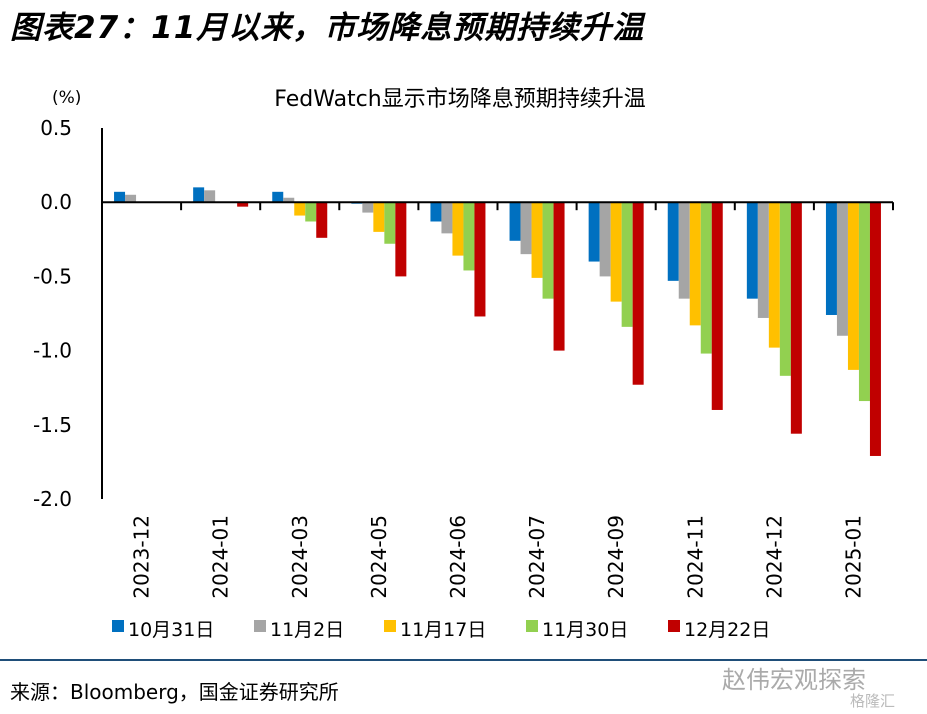 The width and height of the screenshot is (927, 714). What do you see at coordinates (873, 701) in the screenshot?
I see `watermark-logo: 格隆汇` at bounding box center [873, 701].